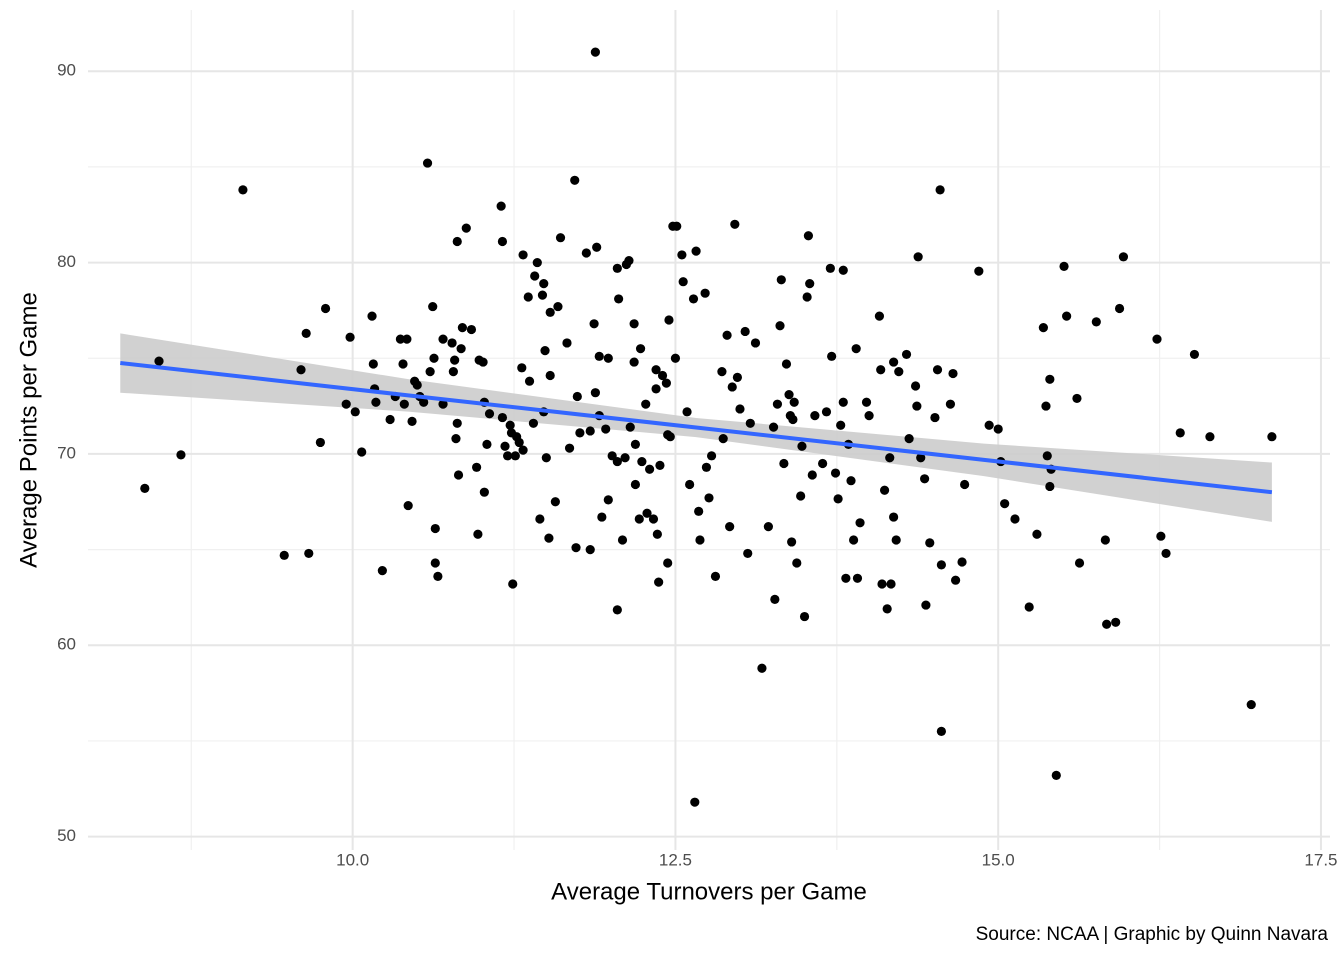 The width and height of the screenshot is (1344, 960). I want to click on x-axis-title: Average Turnovers per Game, so click(709, 891).